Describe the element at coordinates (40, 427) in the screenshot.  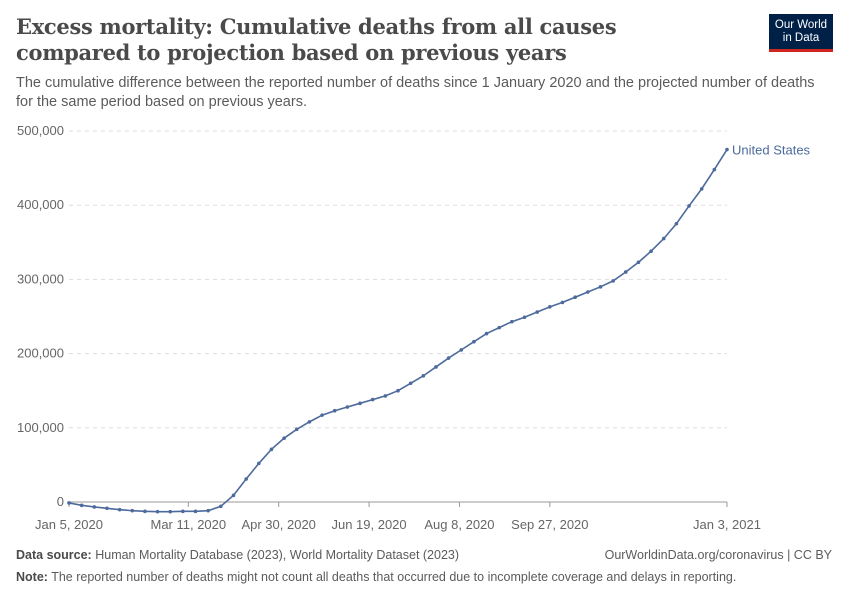
I see `y-tick-label: 100,000` at that location.